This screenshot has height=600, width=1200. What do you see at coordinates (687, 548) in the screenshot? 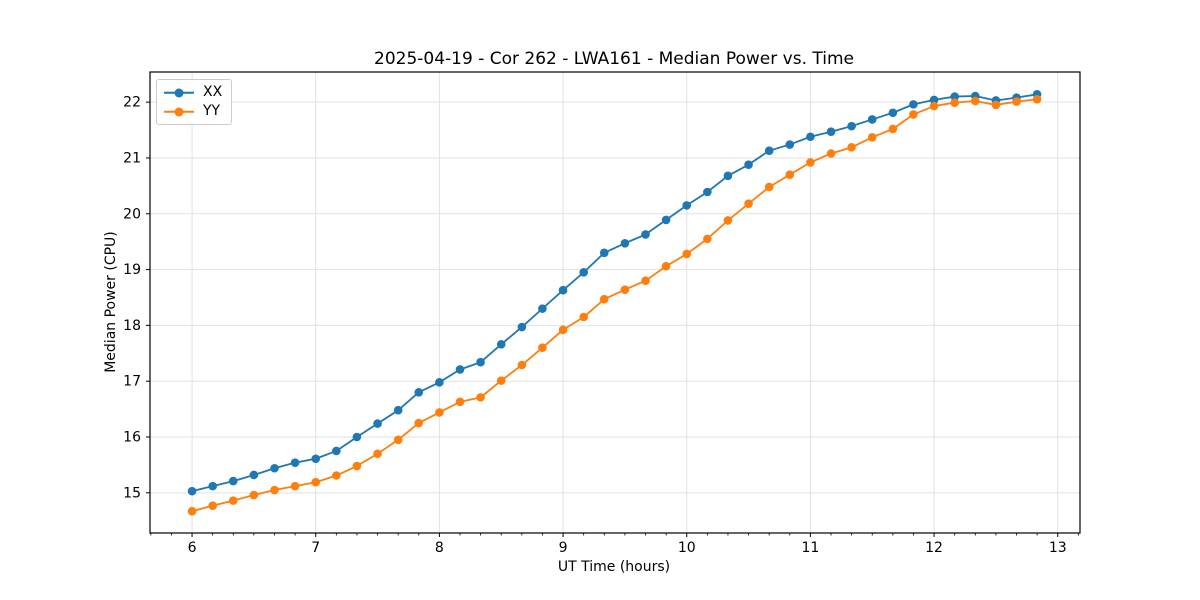
I see `svg-text: 10` at bounding box center [687, 548].